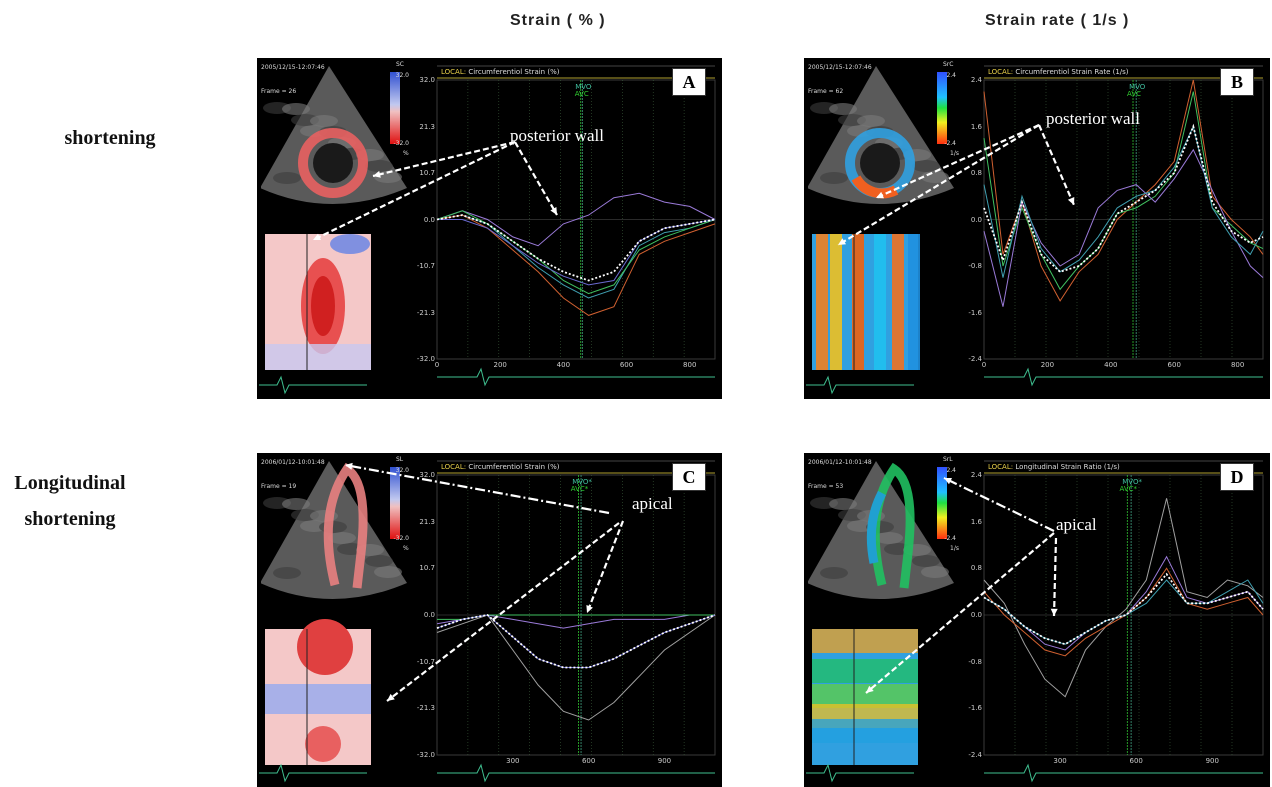 The image size is (1272, 787). What do you see at coordinates (1047, 365) in the screenshot?
I see `x-tick-label: 200` at bounding box center [1047, 365].